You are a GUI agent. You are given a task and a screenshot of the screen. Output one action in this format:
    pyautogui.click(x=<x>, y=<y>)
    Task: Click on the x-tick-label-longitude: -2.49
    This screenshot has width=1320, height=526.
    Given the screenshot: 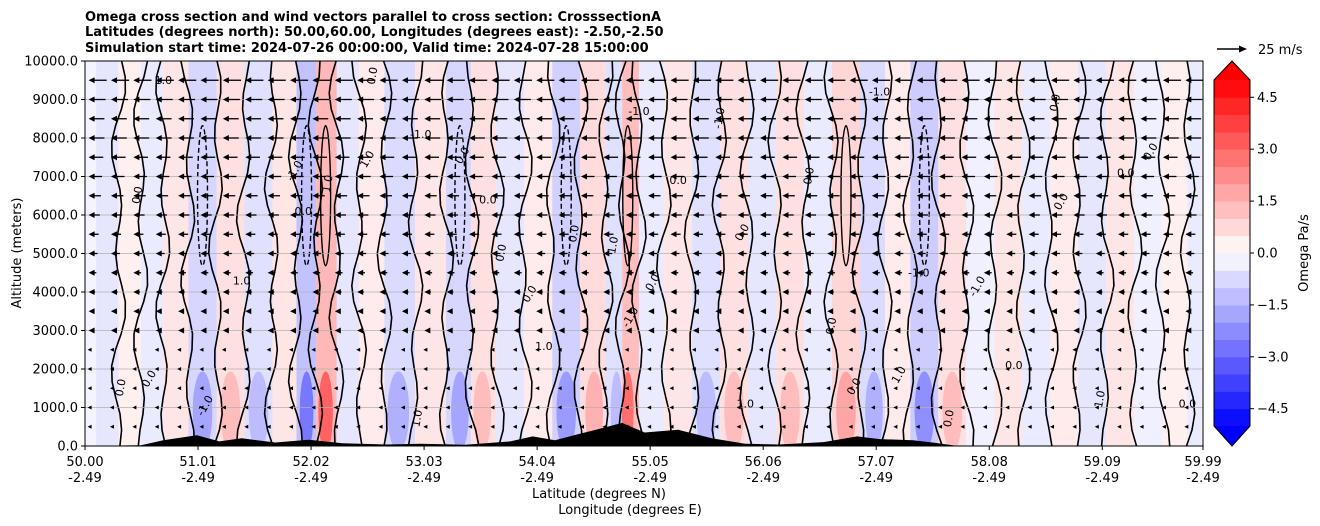 What is the action you would take?
    pyautogui.click(x=763, y=478)
    